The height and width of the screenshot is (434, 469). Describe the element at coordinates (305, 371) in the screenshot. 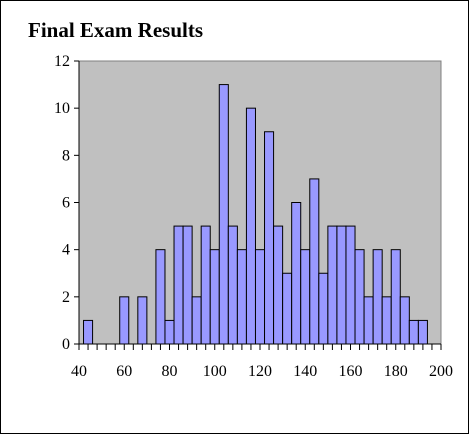

I see `x-tick-label-140: 140` at that location.